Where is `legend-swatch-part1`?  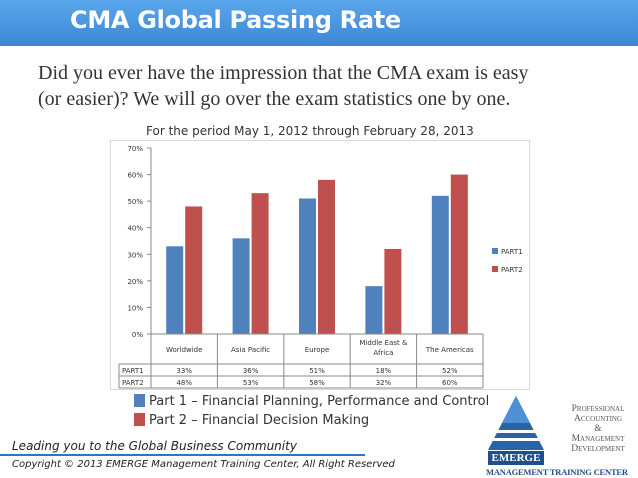
legend-swatch-part1 is located at coordinates (495, 251).